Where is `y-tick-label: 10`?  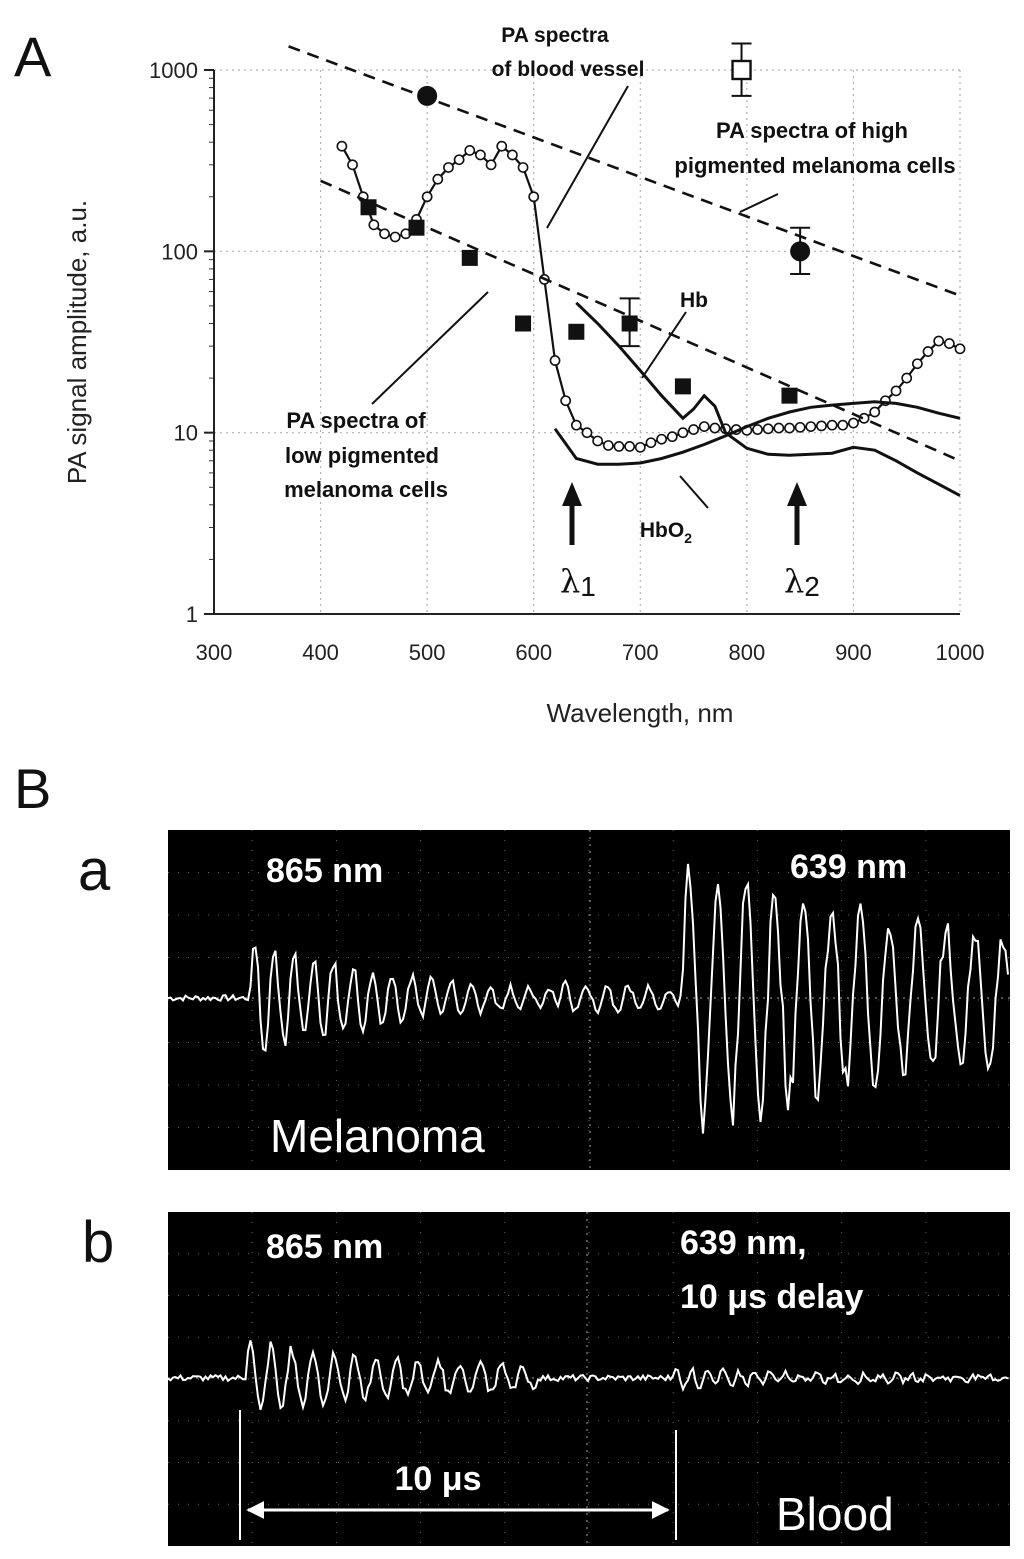
y-tick-label: 10 is located at coordinates (186, 433).